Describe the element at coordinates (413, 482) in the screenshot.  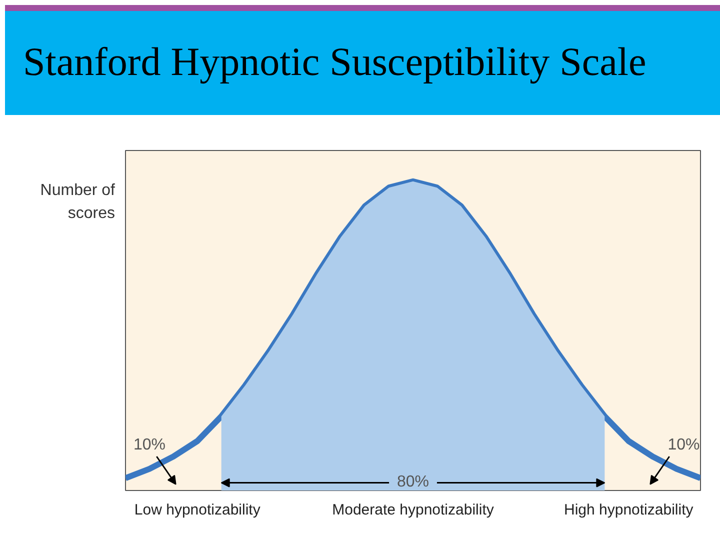
I see `annotation: 80%` at that location.